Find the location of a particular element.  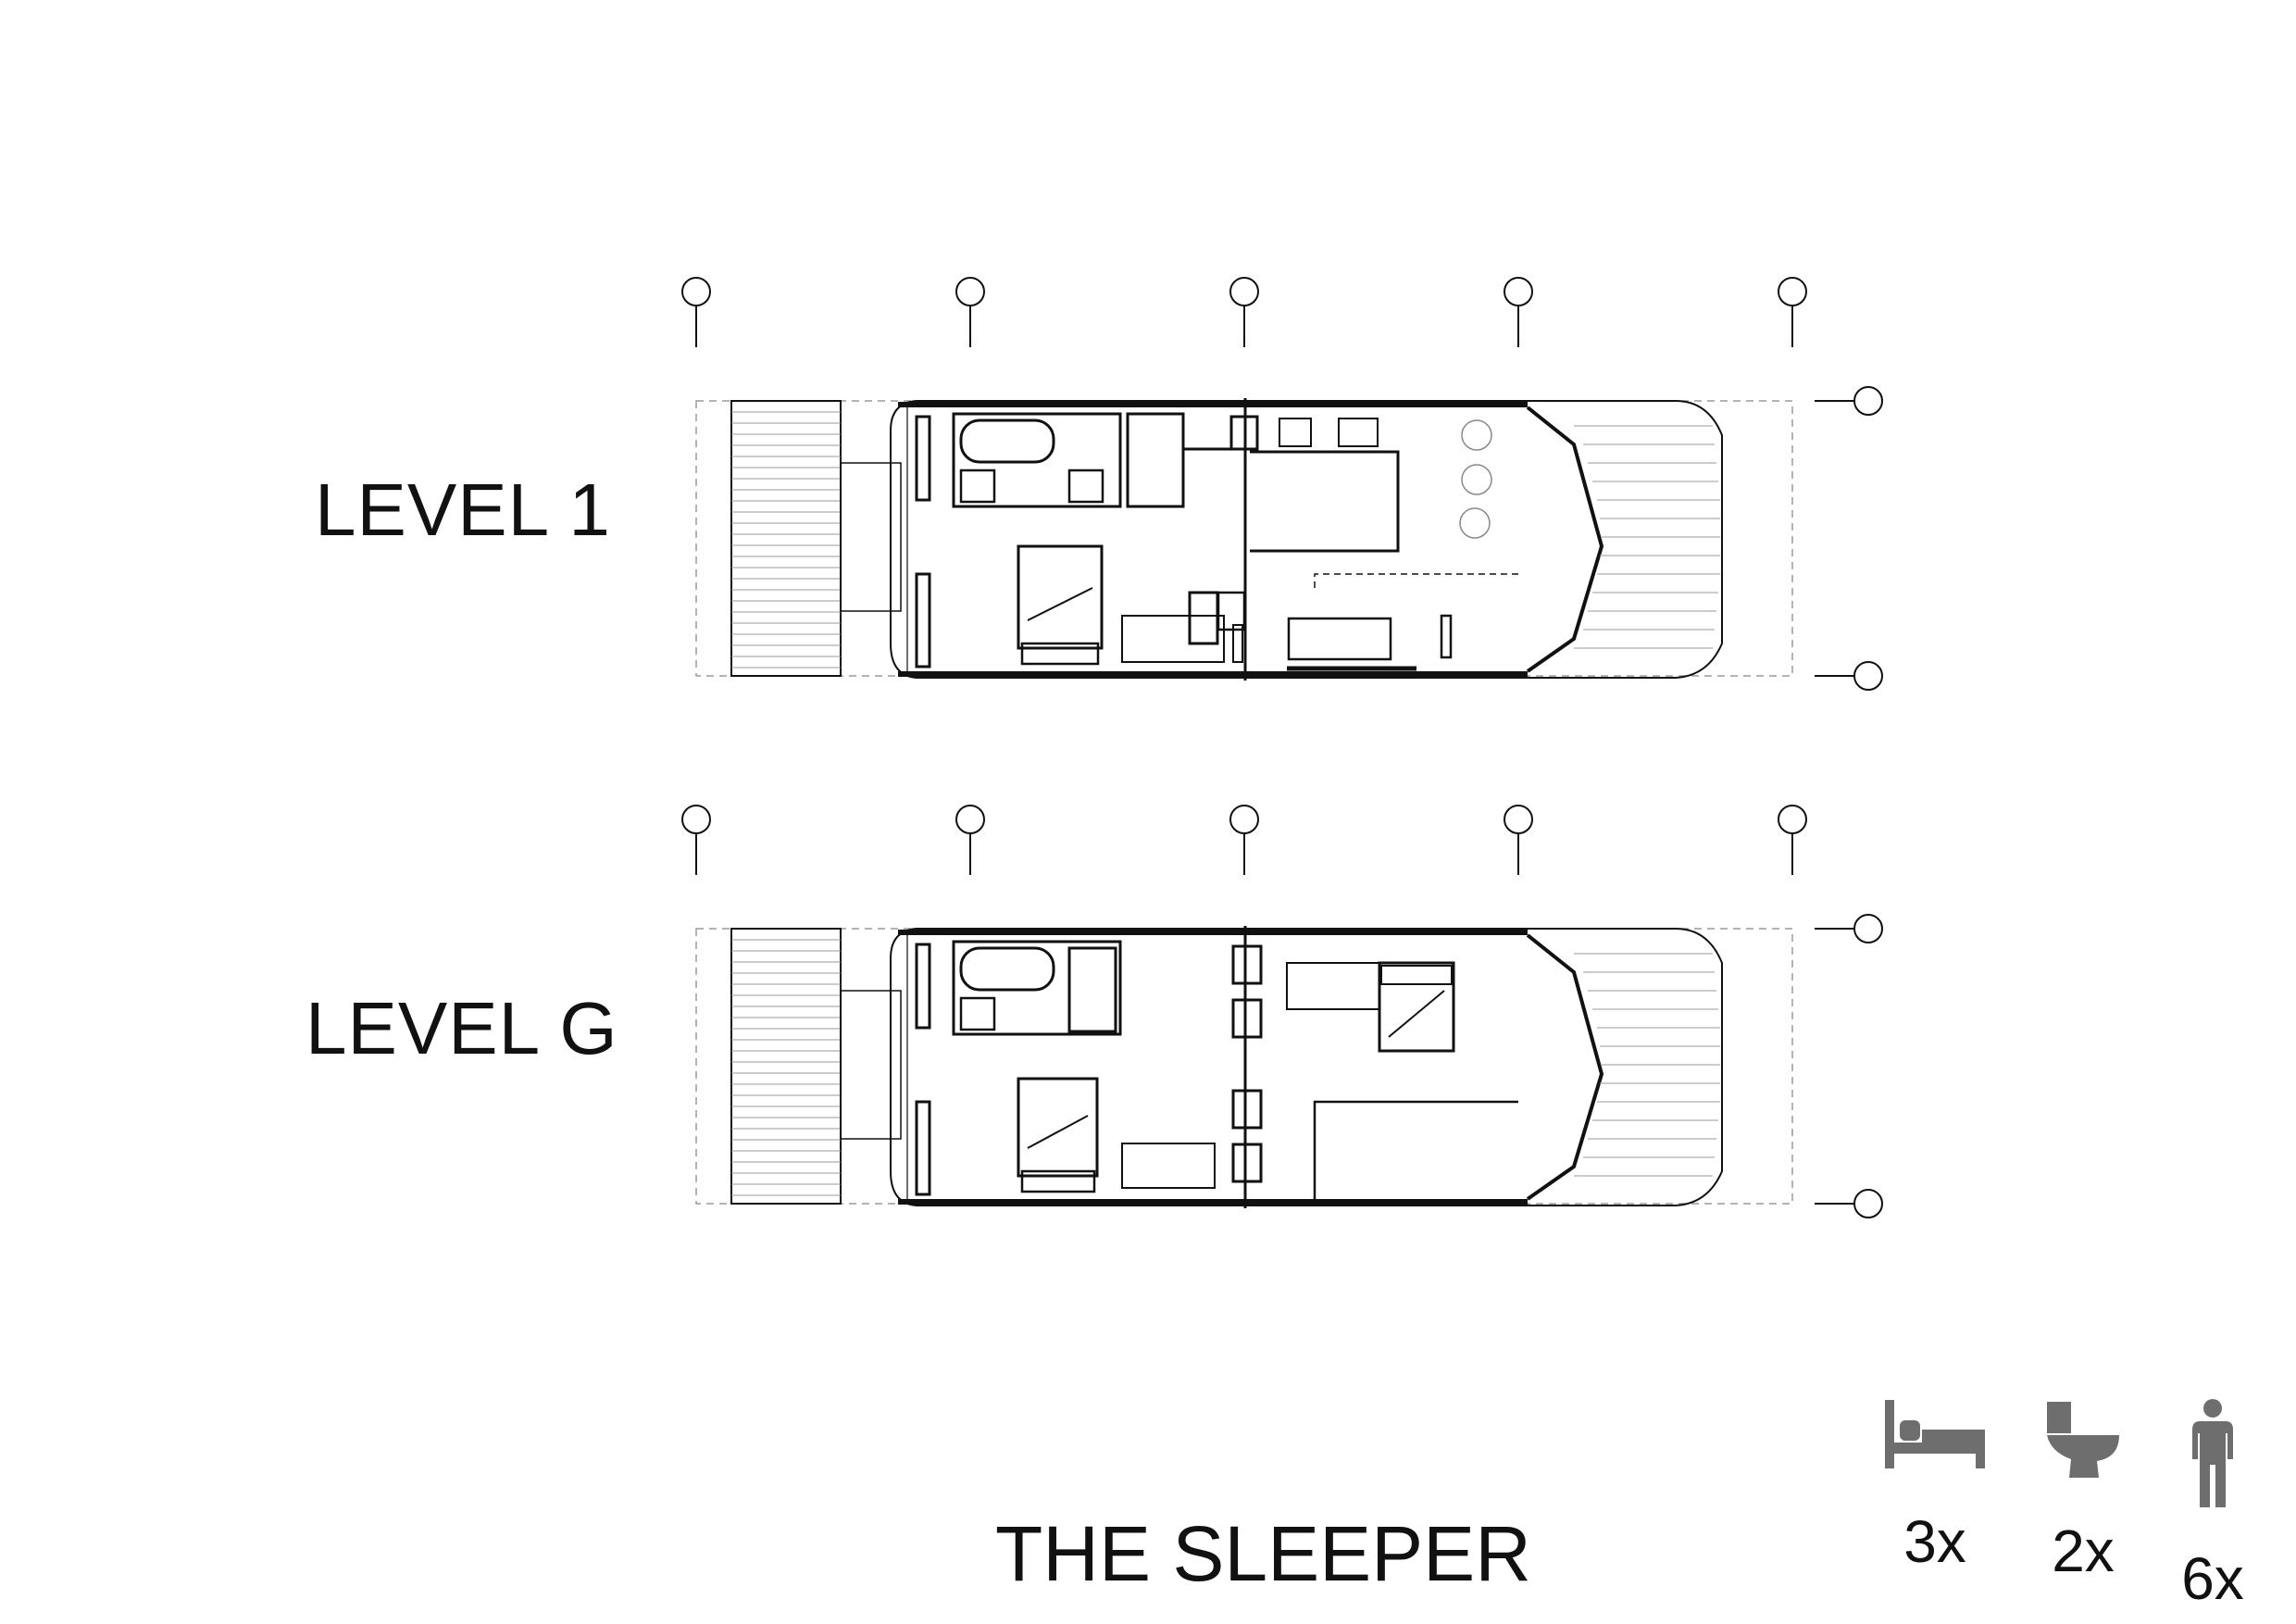

occupant-count: 6x is located at coordinates (2212, 1578).